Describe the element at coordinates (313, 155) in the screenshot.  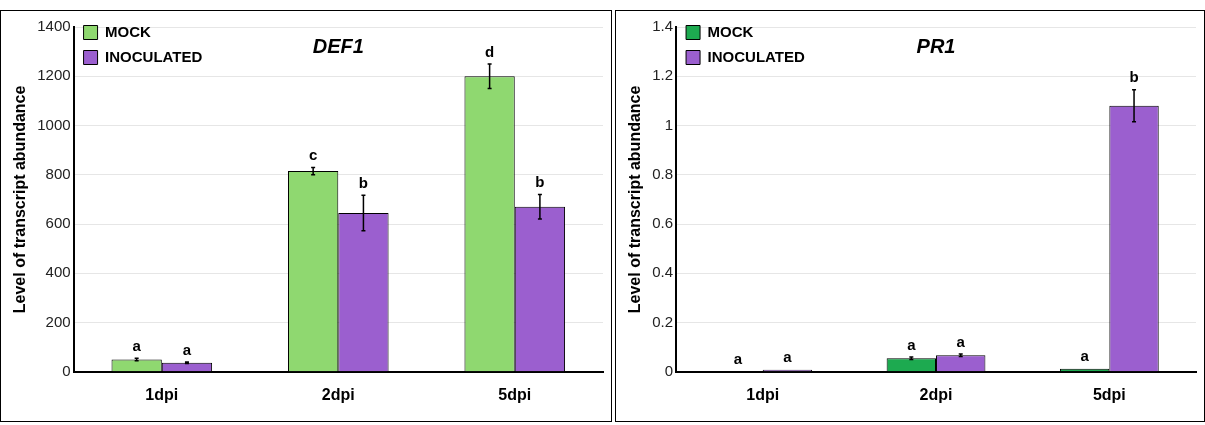
I see `data-label: c` at that location.